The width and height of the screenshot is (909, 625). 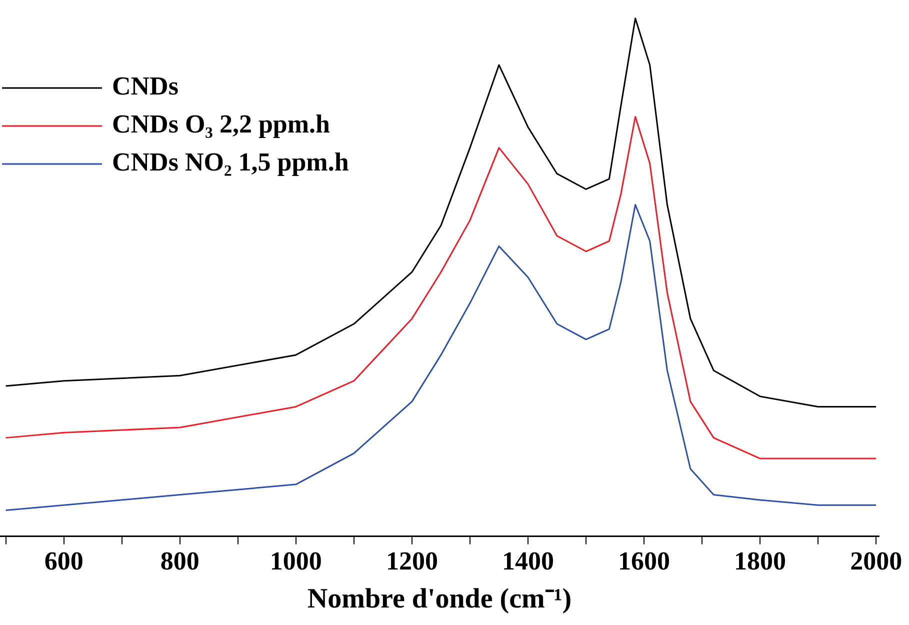 I want to click on x-tick-label: 1400, so click(x=528, y=561).